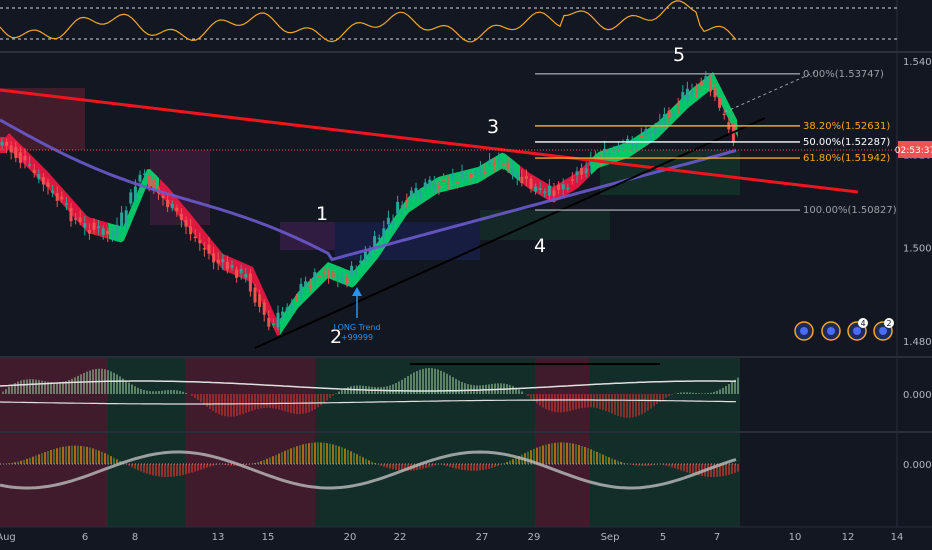 Image resolution: width=932 pixels, height=550 pixels. Describe the element at coordinates (268, 537) in the screenshot. I see `date-tick-label: 15` at that location.